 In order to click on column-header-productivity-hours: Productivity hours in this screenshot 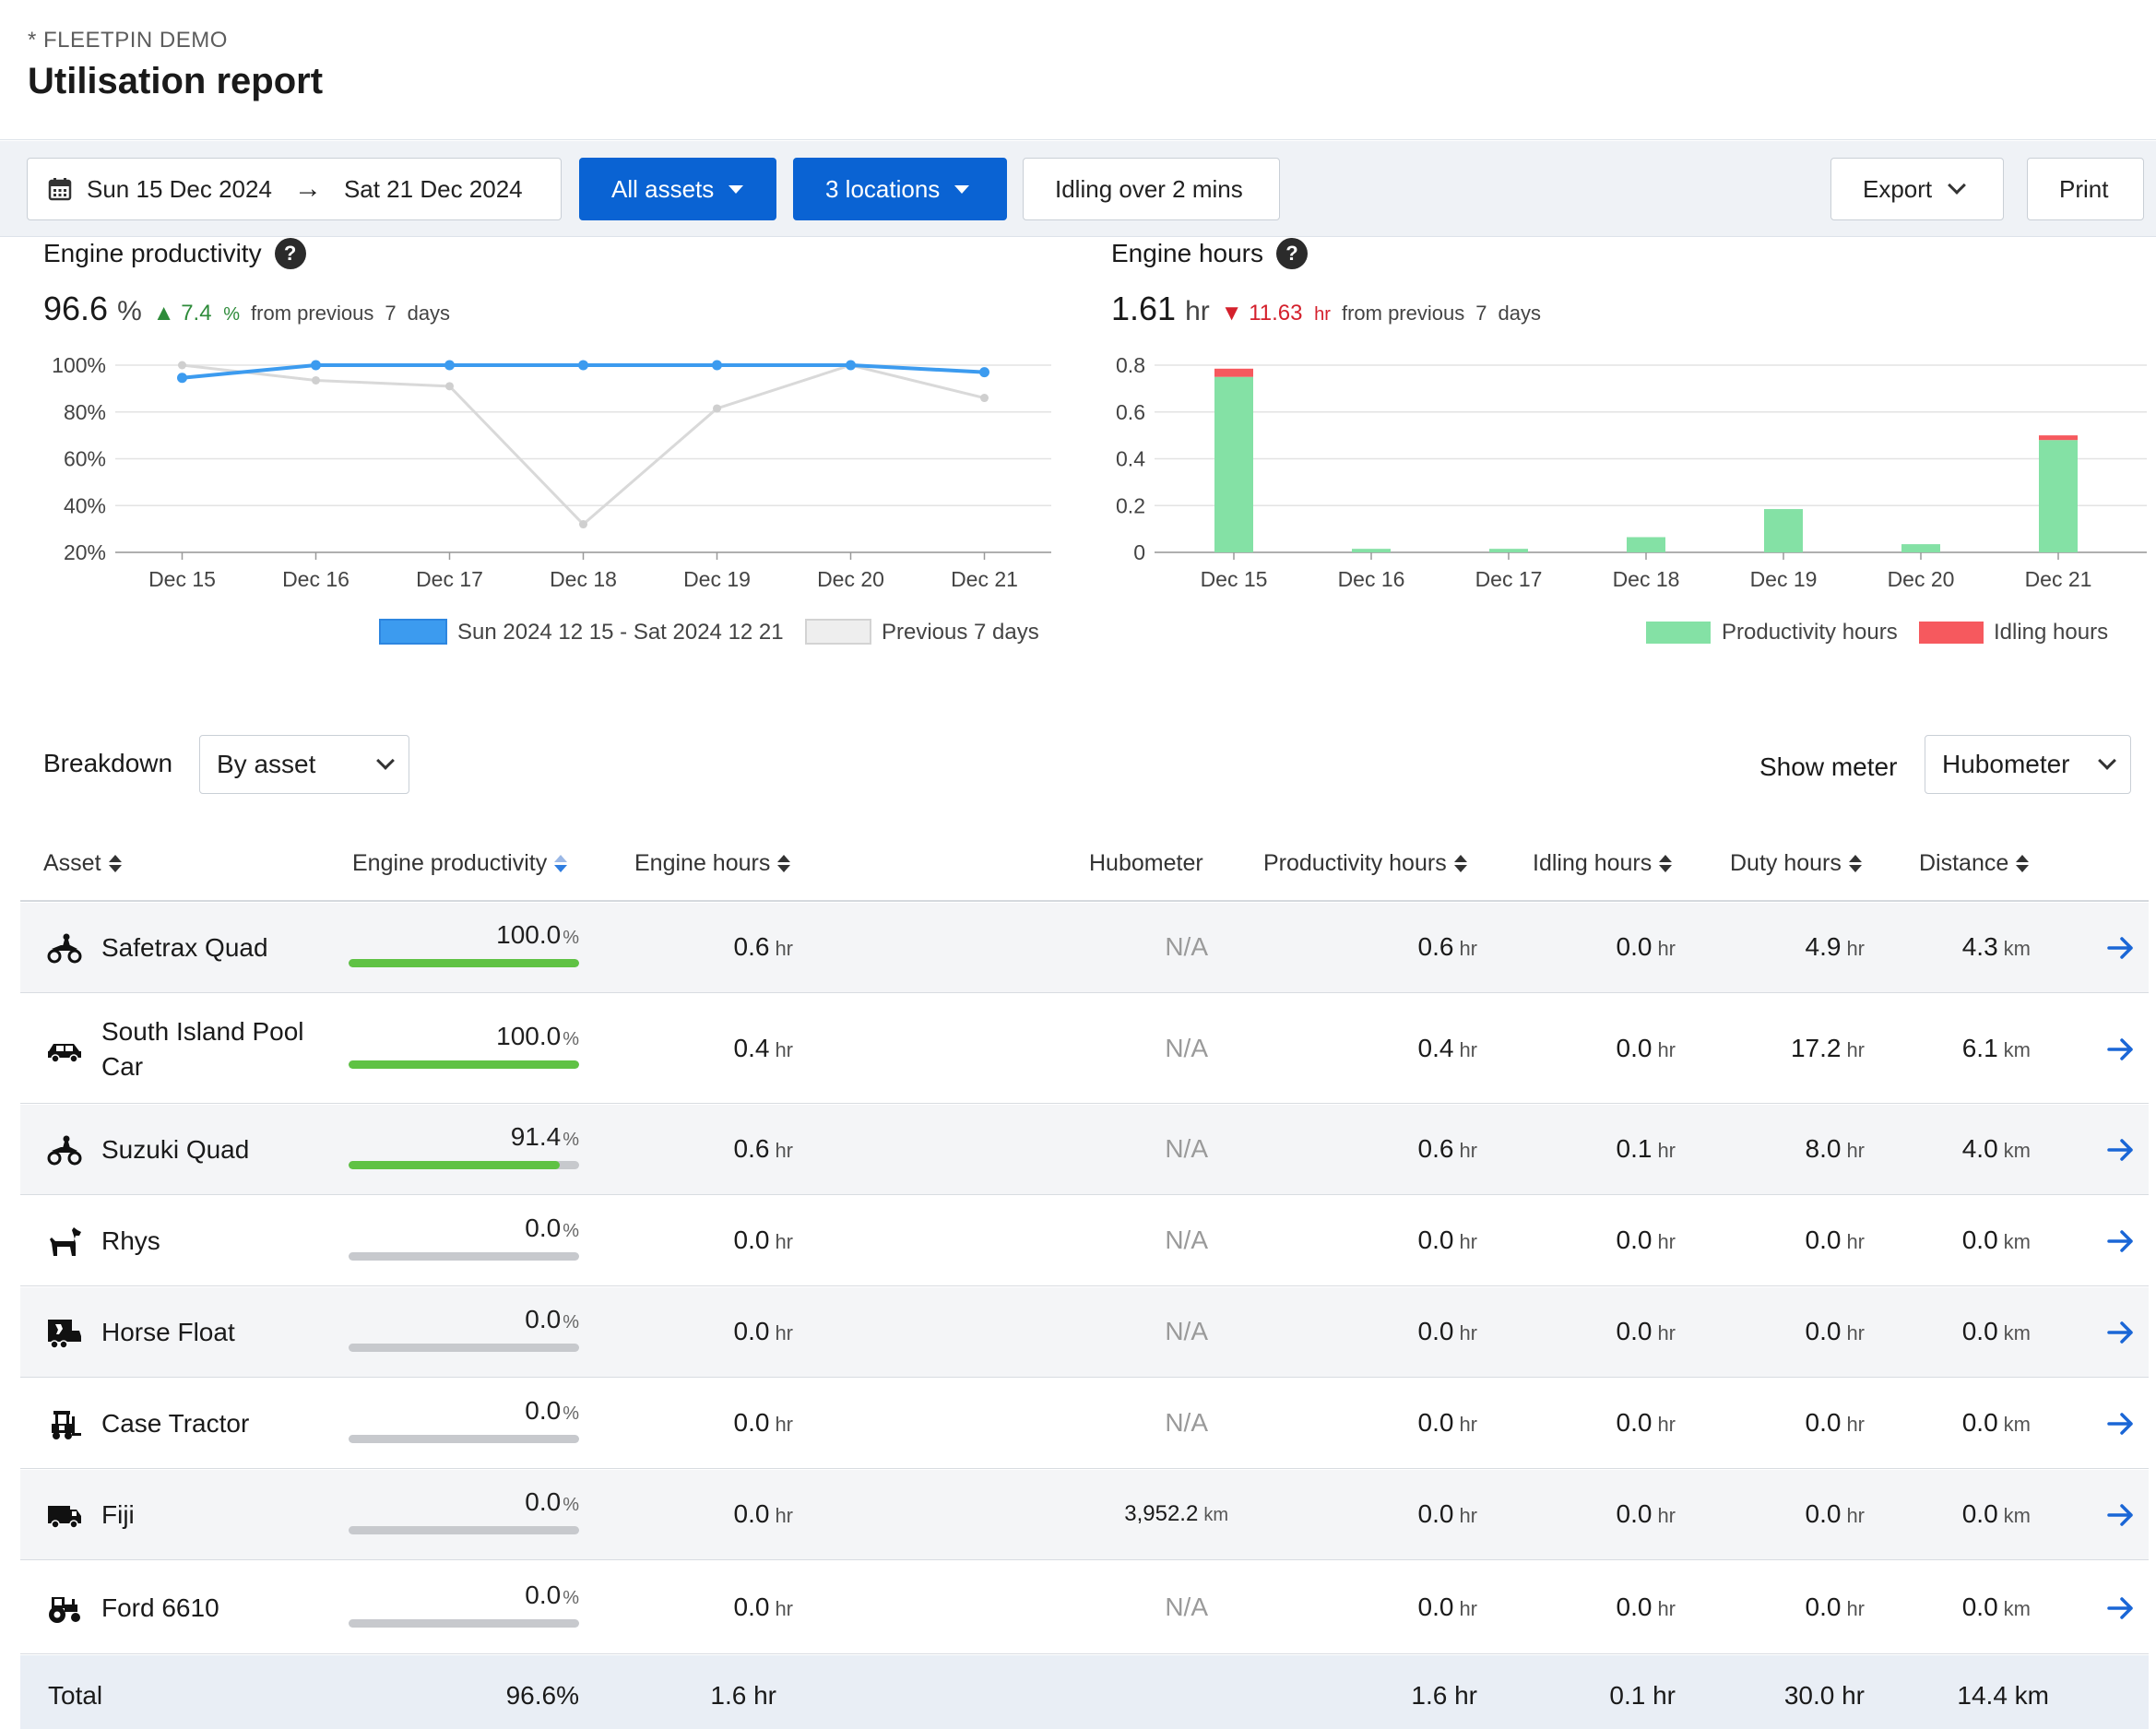, I will do `click(1365, 863)`.